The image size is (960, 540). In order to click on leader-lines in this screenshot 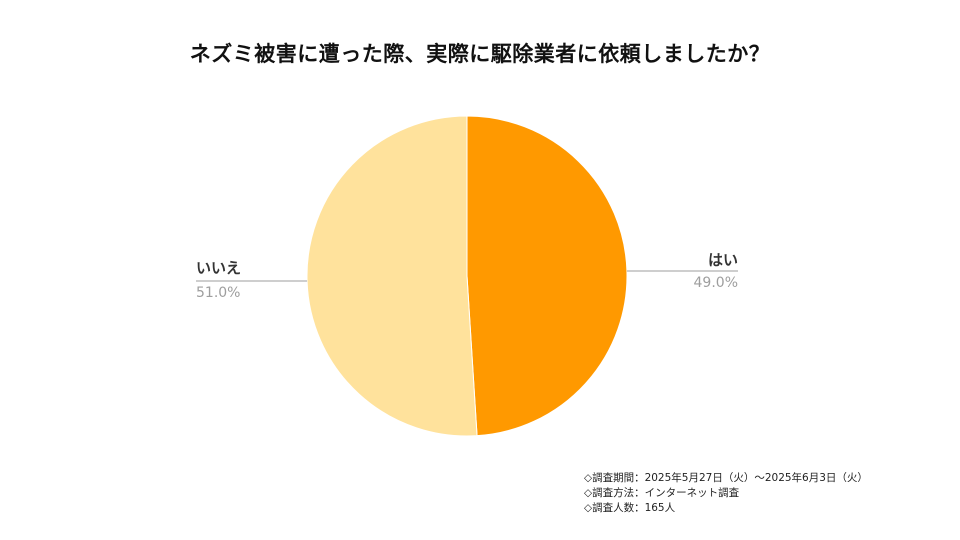, I will do `click(467, 276)`.